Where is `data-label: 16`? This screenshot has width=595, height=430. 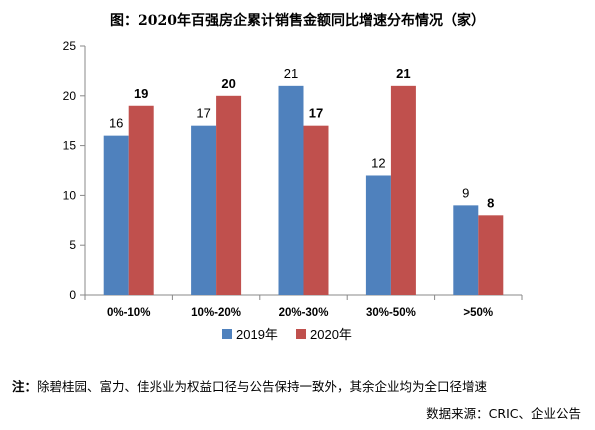 data-label: 16 is located at coordinates (116, 123).